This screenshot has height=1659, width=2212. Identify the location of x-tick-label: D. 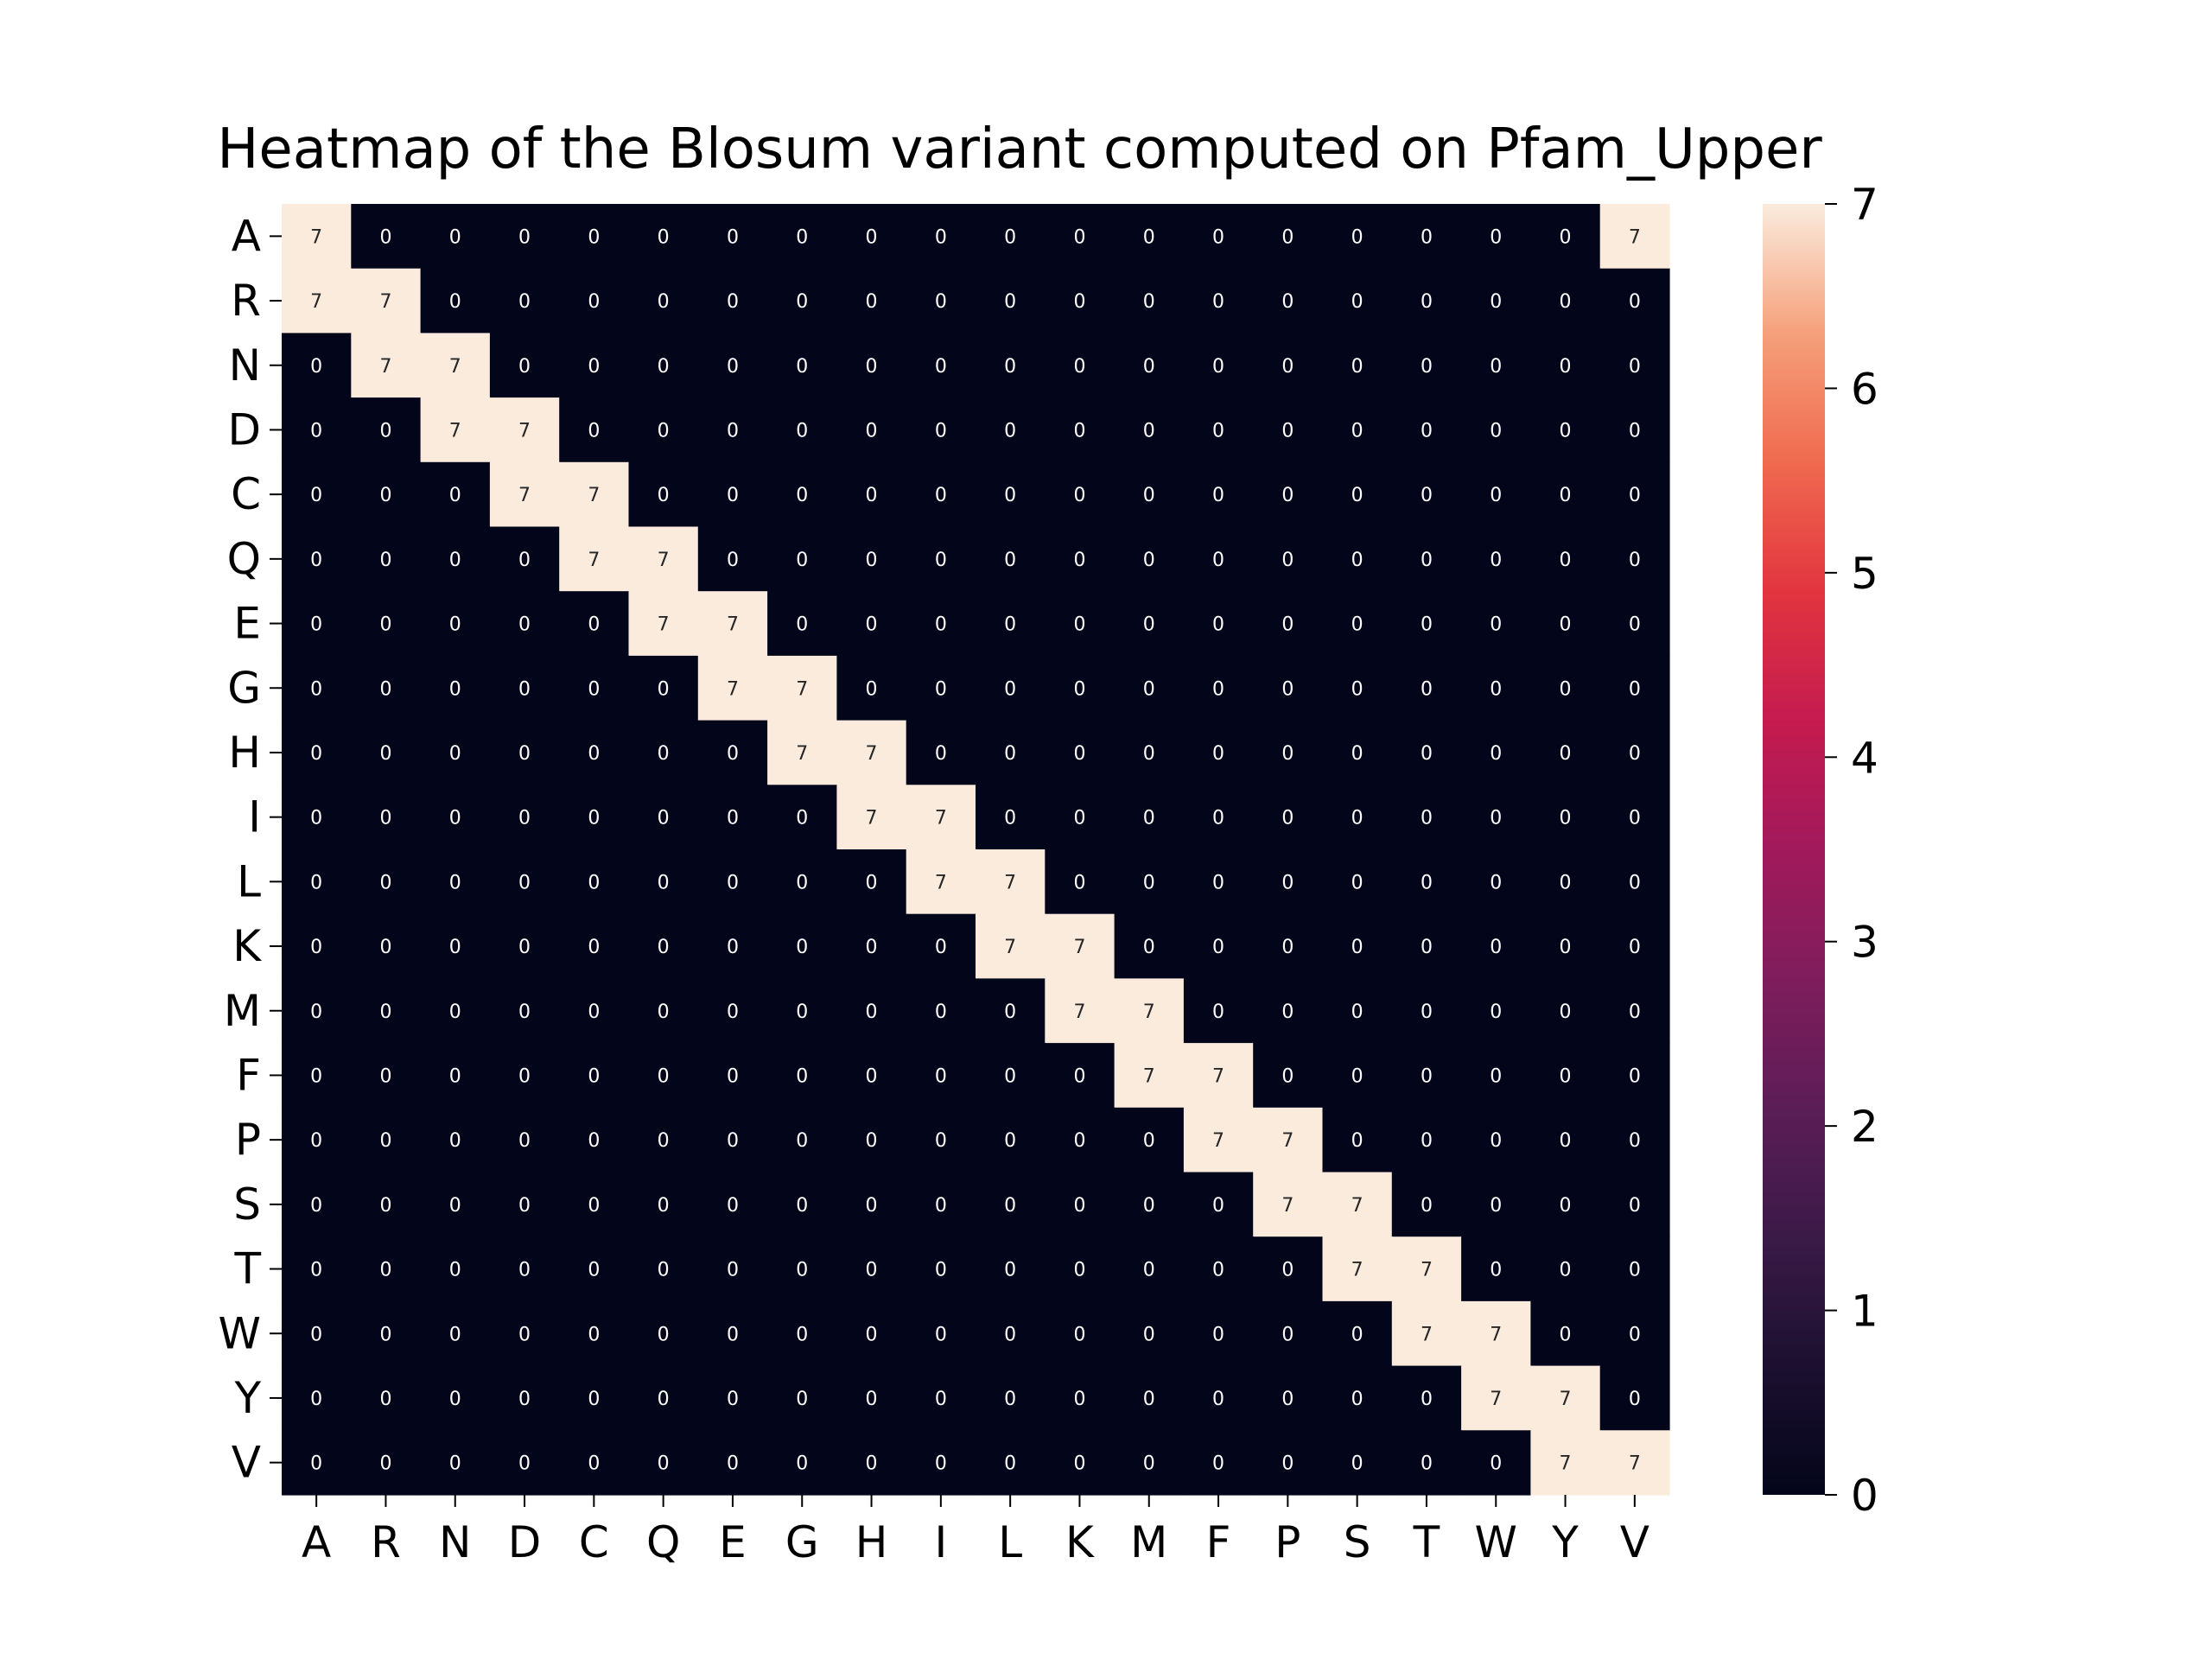
(525, 1542).